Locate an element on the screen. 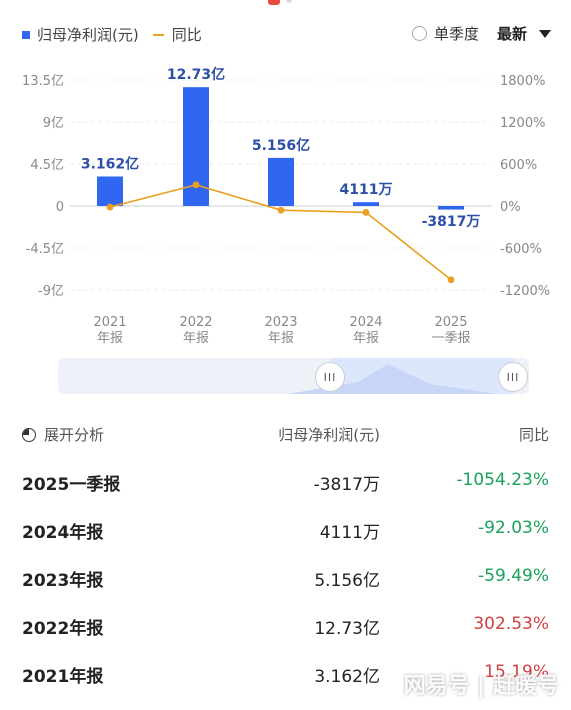  expand-analysis-label: 展开分析 is located at coordinates (74, 435).